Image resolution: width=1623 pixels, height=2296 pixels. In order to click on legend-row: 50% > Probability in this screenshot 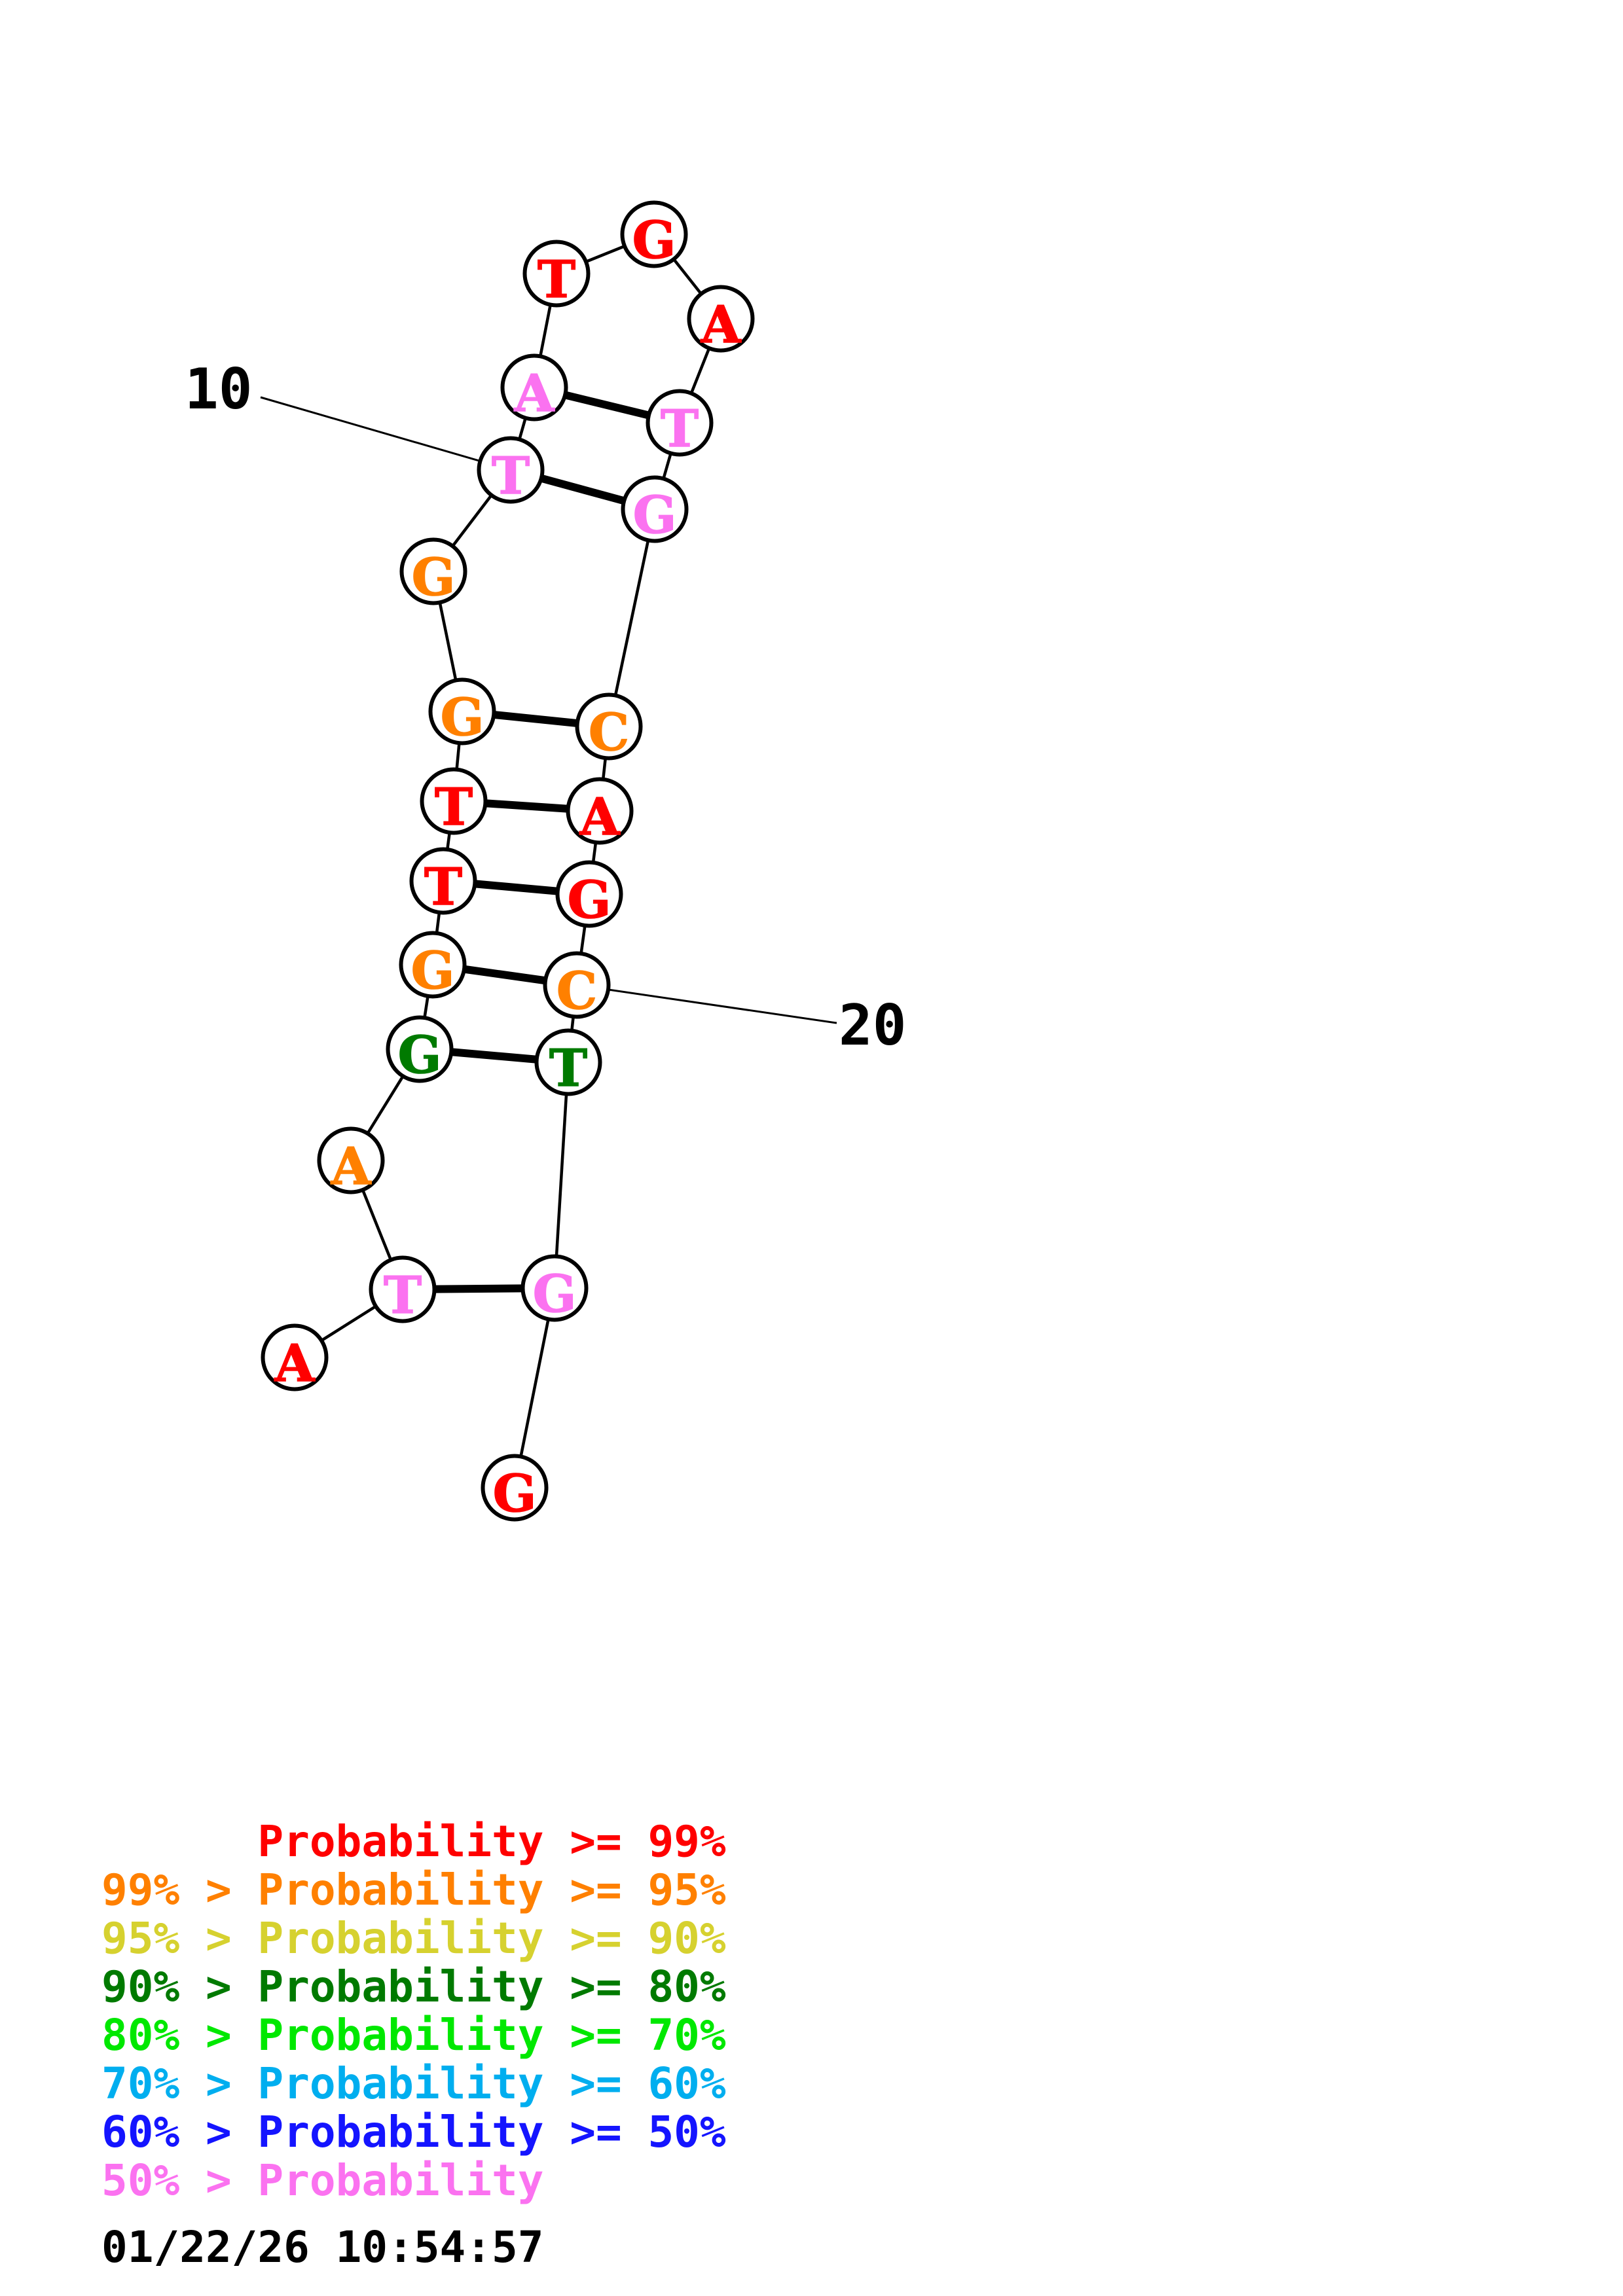, I will do `click(322, 2180)`.